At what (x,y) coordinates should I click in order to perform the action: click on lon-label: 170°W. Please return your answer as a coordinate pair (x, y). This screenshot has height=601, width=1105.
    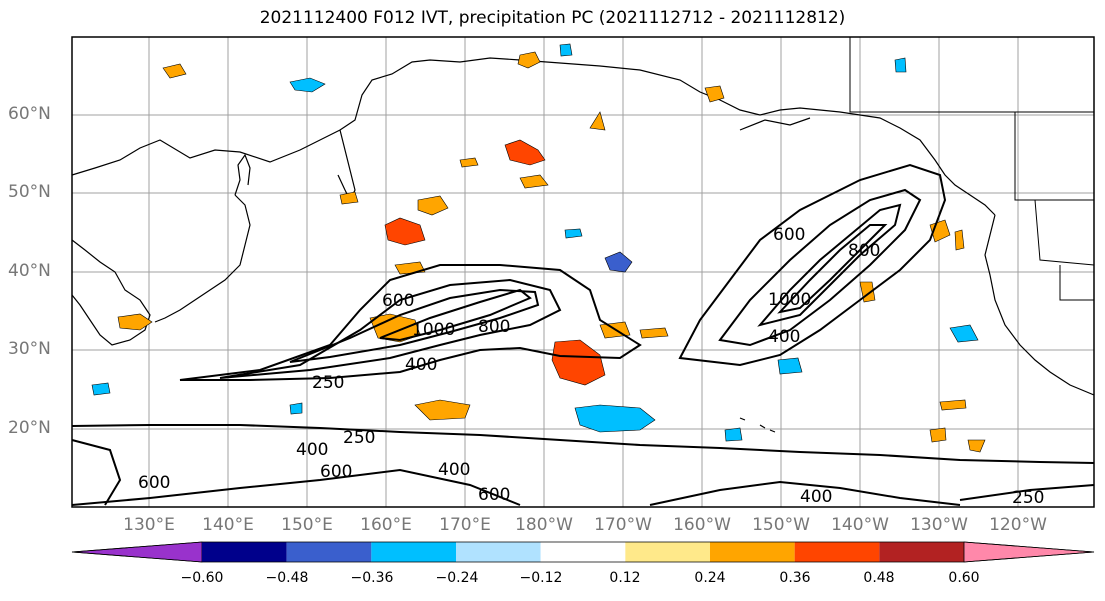
    Looking at the image, I should click on (623, 525).